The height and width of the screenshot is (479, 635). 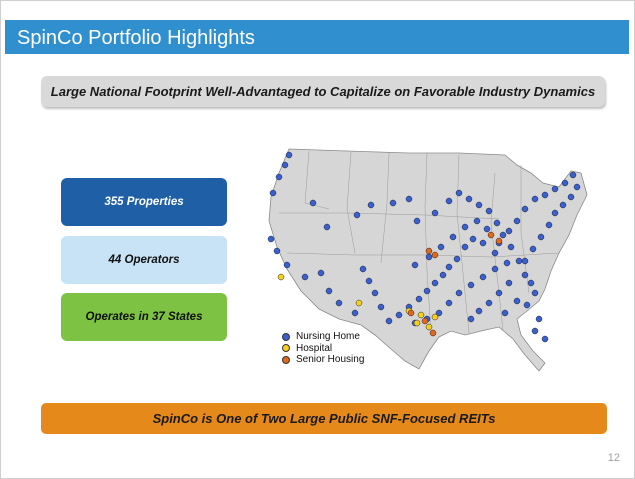 I want to click on legend-item-nursing-home: Nursing Home, so click(x=337, y=337).